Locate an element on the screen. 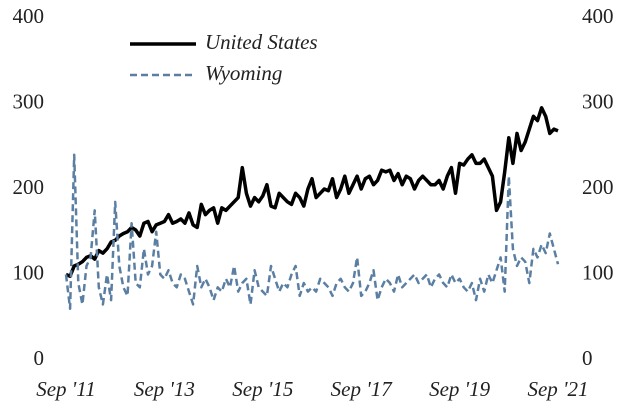 This screenshot has height=408, width=623. legend-label: United States is located at coordinates (261, 42).